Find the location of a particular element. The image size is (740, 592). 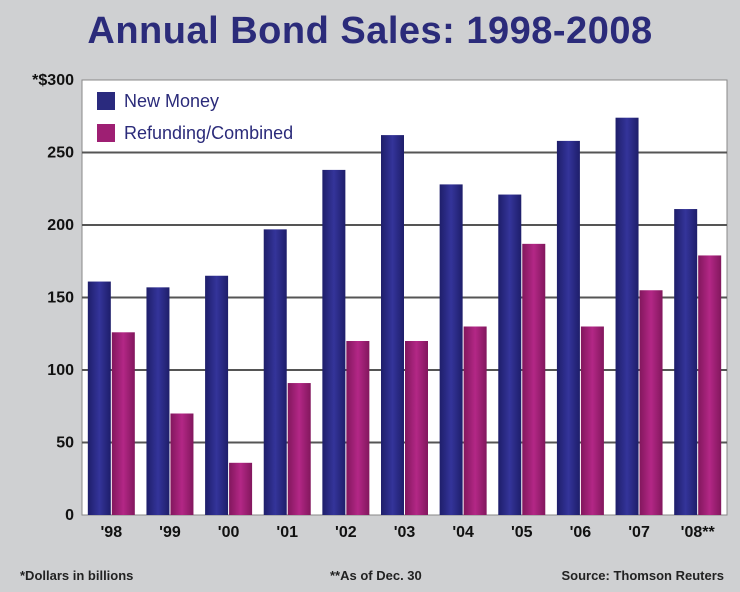

x-tick-label: '99 is located at coordinates (170, 532).